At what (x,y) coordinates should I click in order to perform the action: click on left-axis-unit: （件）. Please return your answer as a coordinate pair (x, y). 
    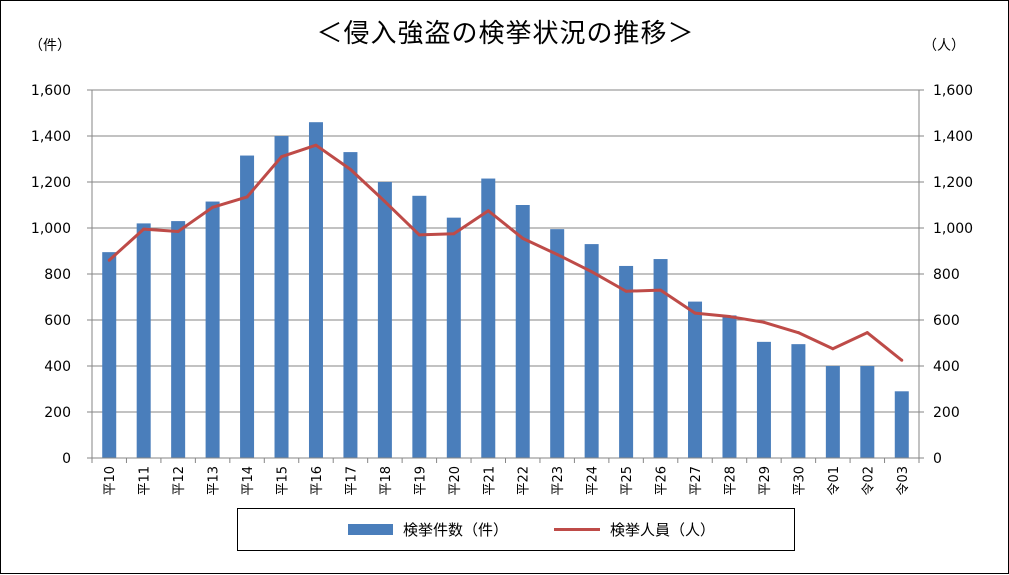
    Looking at the image, I should click on (50, 46).